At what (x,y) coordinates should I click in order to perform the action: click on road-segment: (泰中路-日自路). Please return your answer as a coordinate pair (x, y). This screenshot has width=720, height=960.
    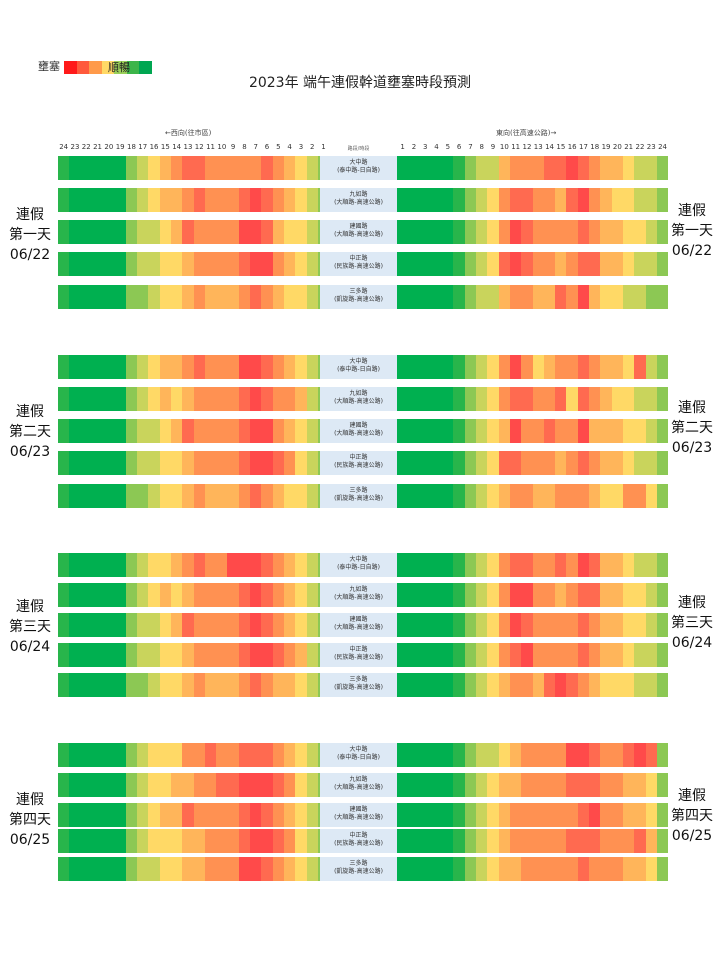
    Looking at the image, I should click on (358, 170).